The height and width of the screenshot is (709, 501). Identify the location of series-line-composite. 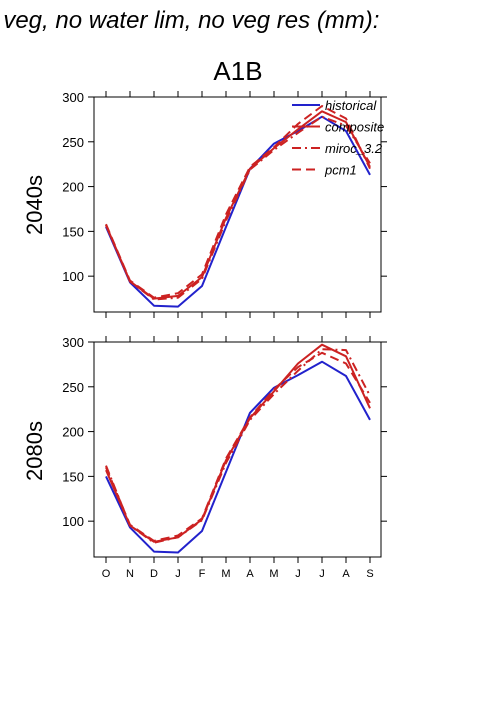
(238, 205).